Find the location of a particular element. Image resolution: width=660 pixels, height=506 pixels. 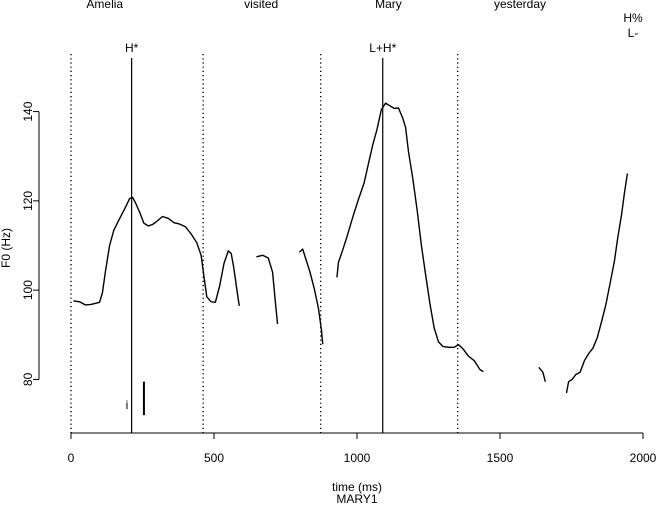

x-tick-label-2: 500 is located at coordinates (214, 458).